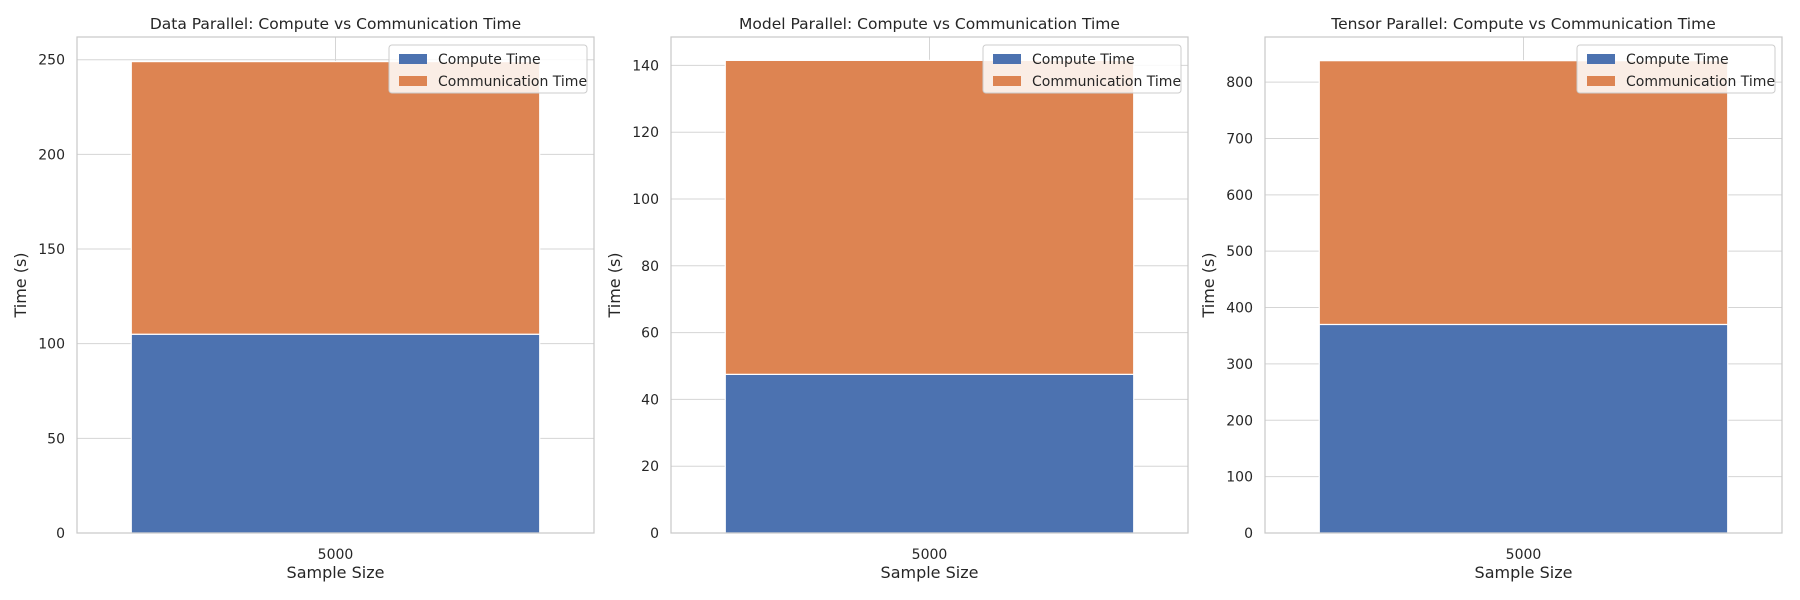 The height and width of the screenshot is (600, 1800). I want to click on y-tick-label: 20, so click(650, 467).